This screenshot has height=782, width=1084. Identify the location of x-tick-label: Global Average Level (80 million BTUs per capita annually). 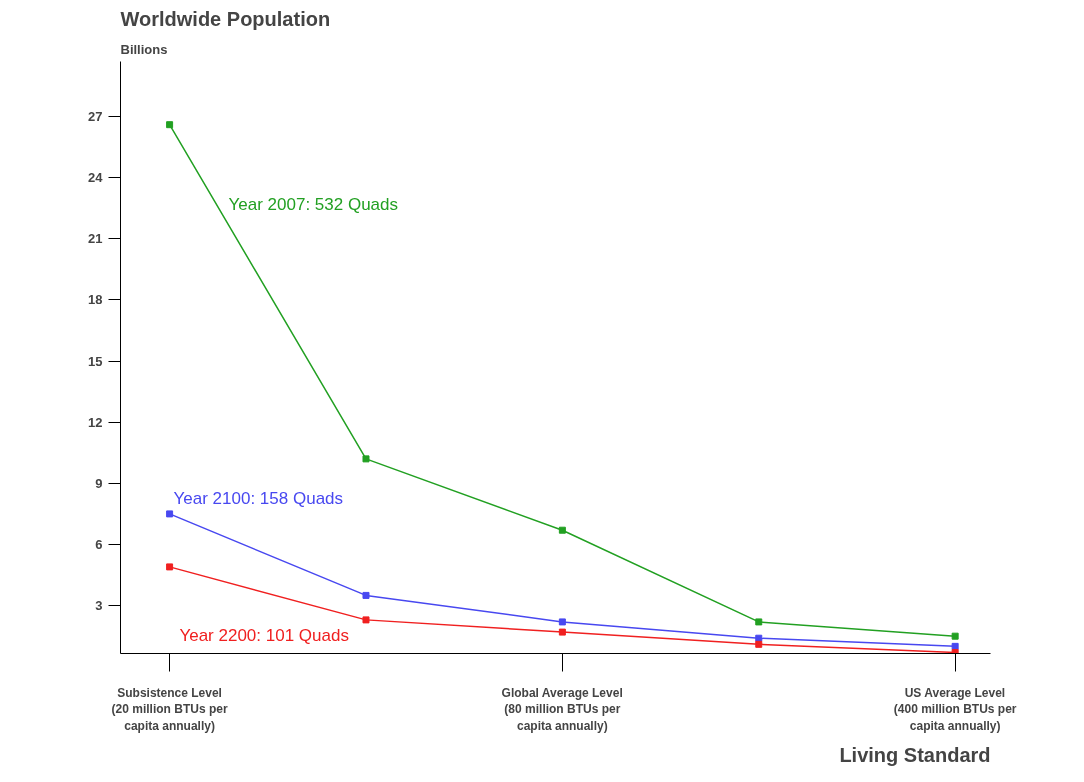
(562, 709).